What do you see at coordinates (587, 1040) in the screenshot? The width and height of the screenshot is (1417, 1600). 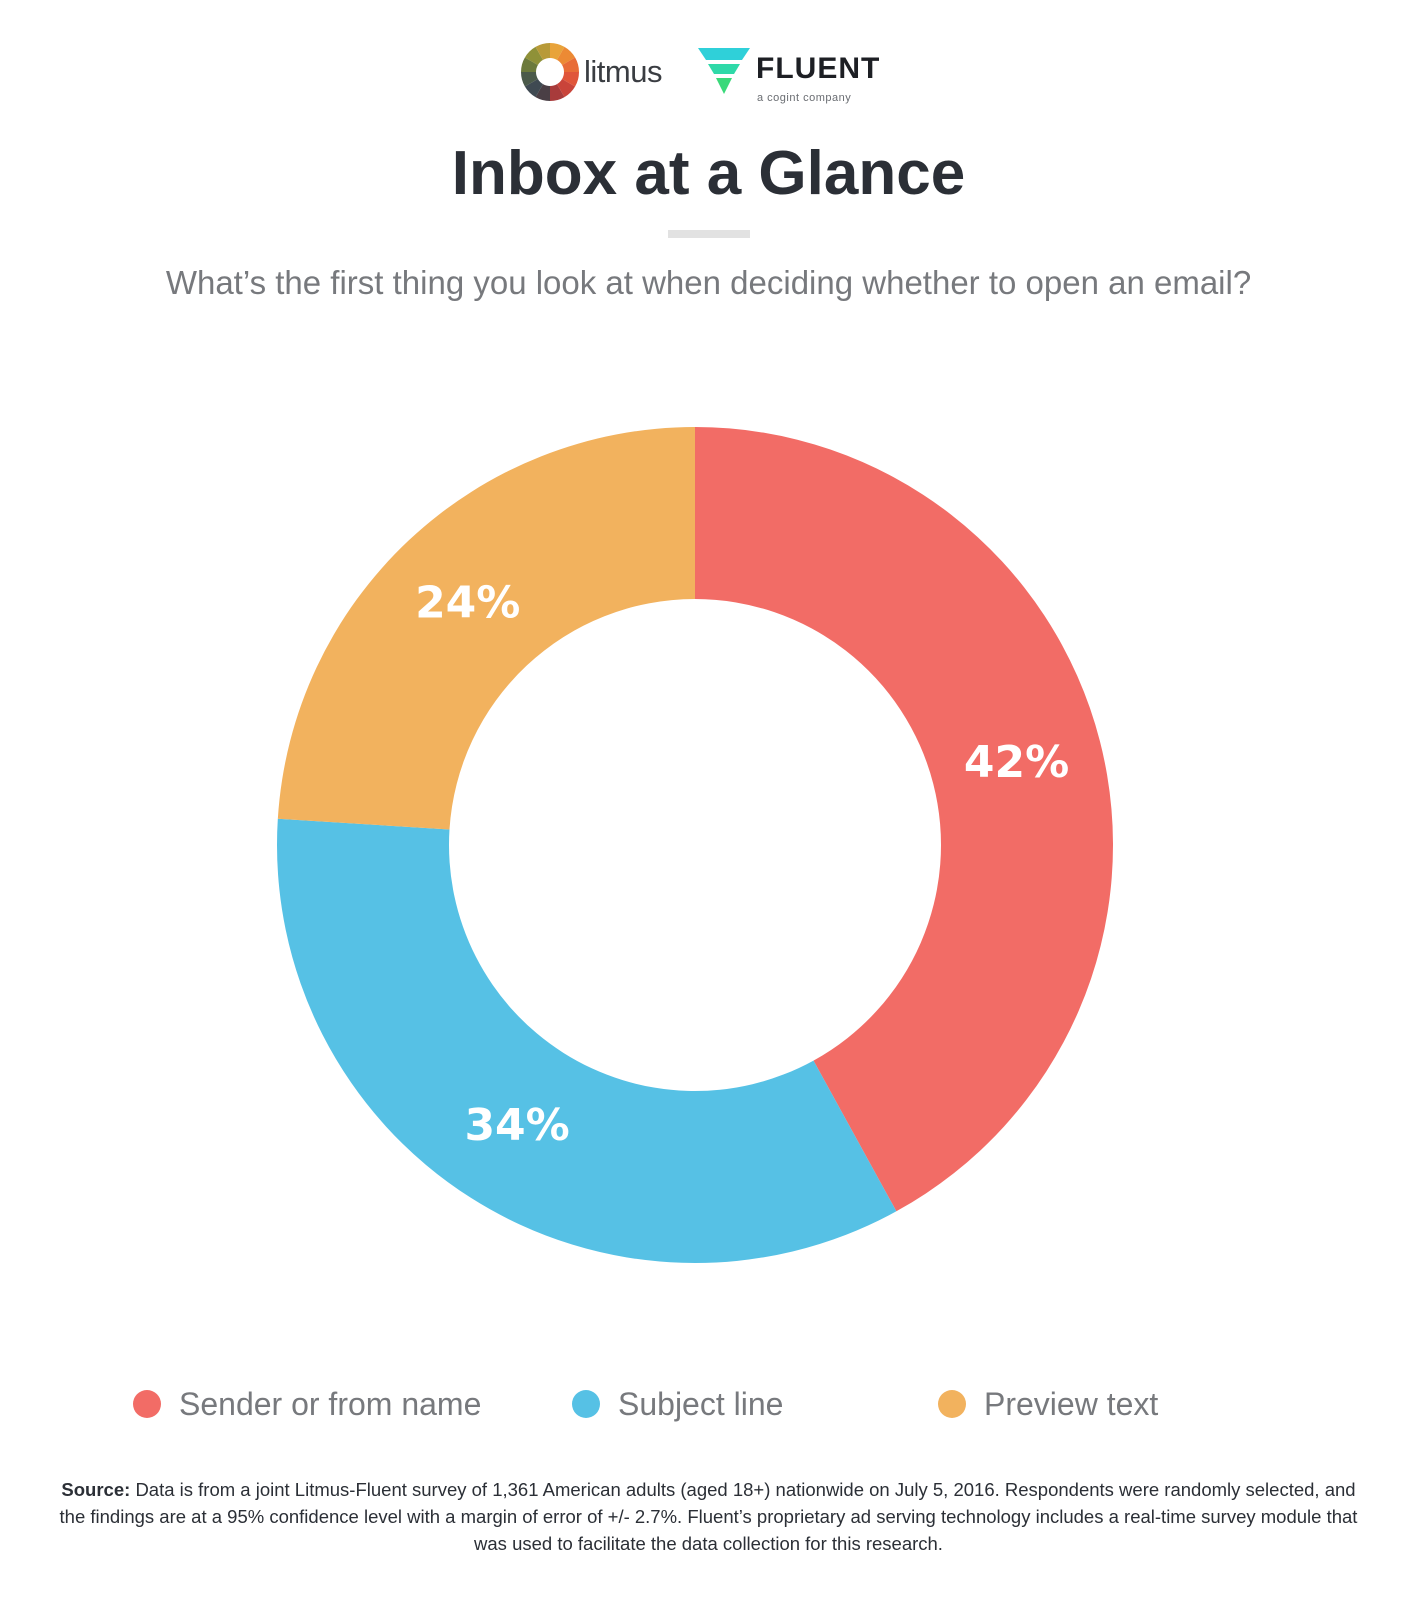 I see `slice-subject` at bounding box center [587, 1040].